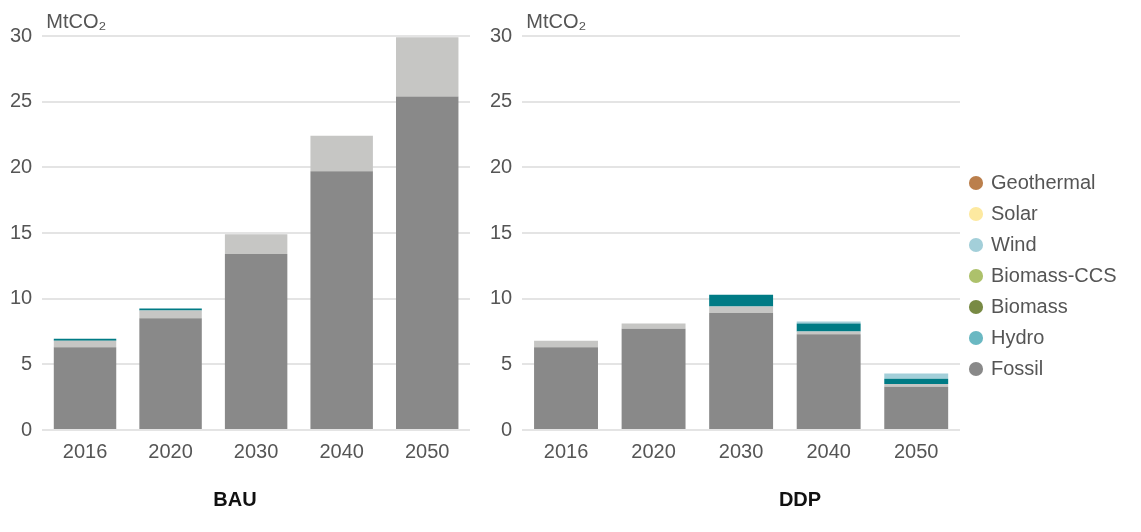  What do you see at coordinates (1029, 305) in the screenshot?
I see `legend-label: Biomass` at bounding box center [1029, 305].